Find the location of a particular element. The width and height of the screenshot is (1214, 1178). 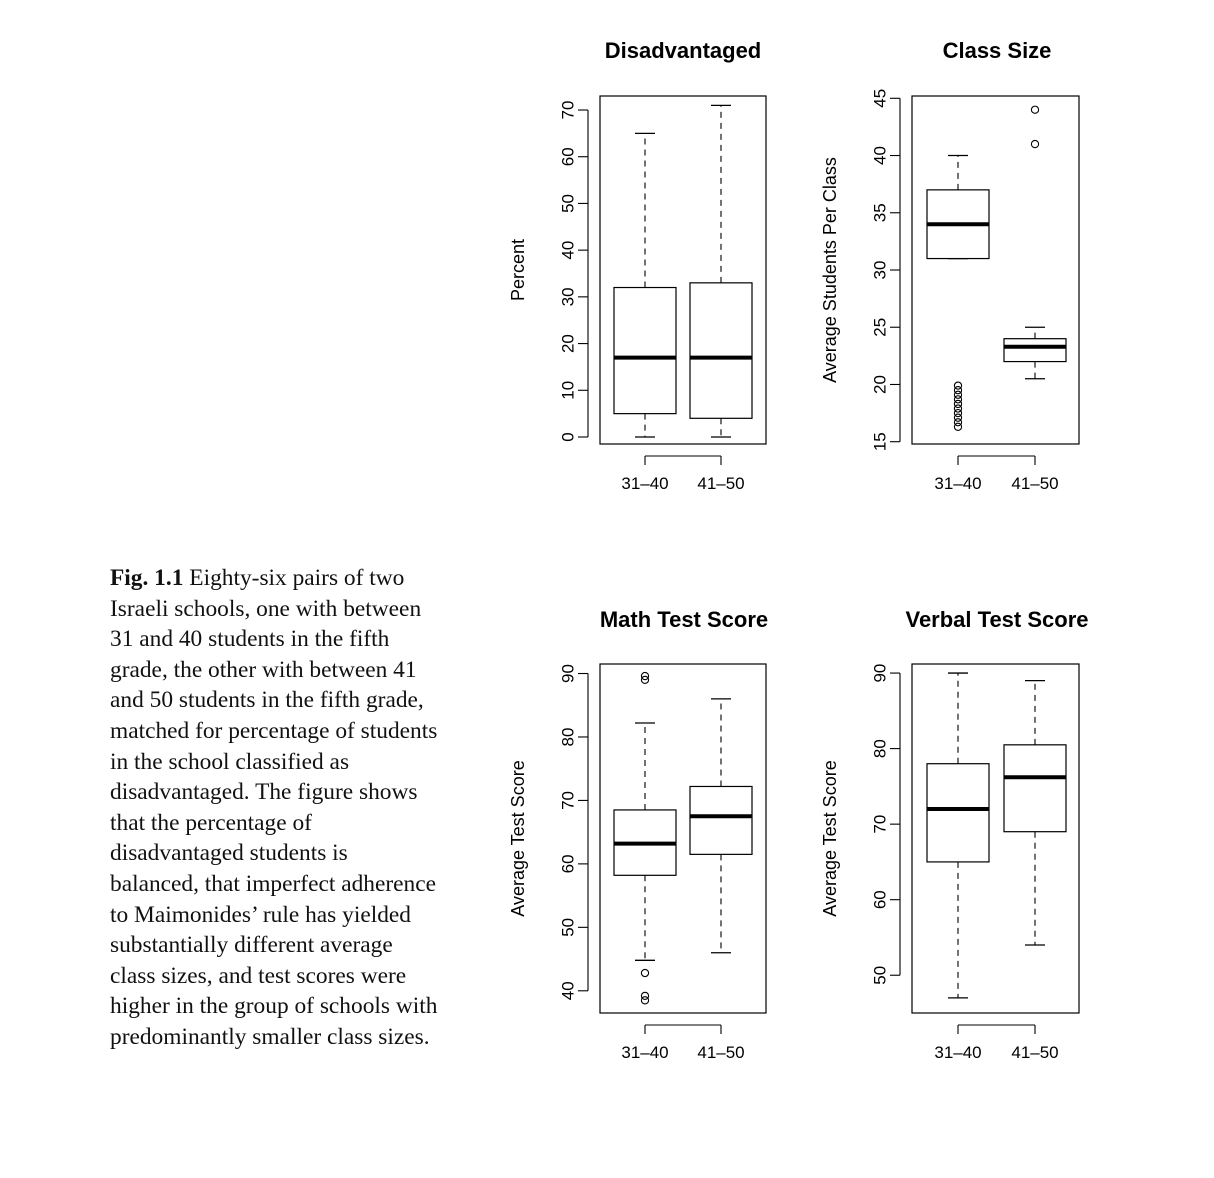

caption-label: Fig. 1.1 is located at coordinates (147, 578).